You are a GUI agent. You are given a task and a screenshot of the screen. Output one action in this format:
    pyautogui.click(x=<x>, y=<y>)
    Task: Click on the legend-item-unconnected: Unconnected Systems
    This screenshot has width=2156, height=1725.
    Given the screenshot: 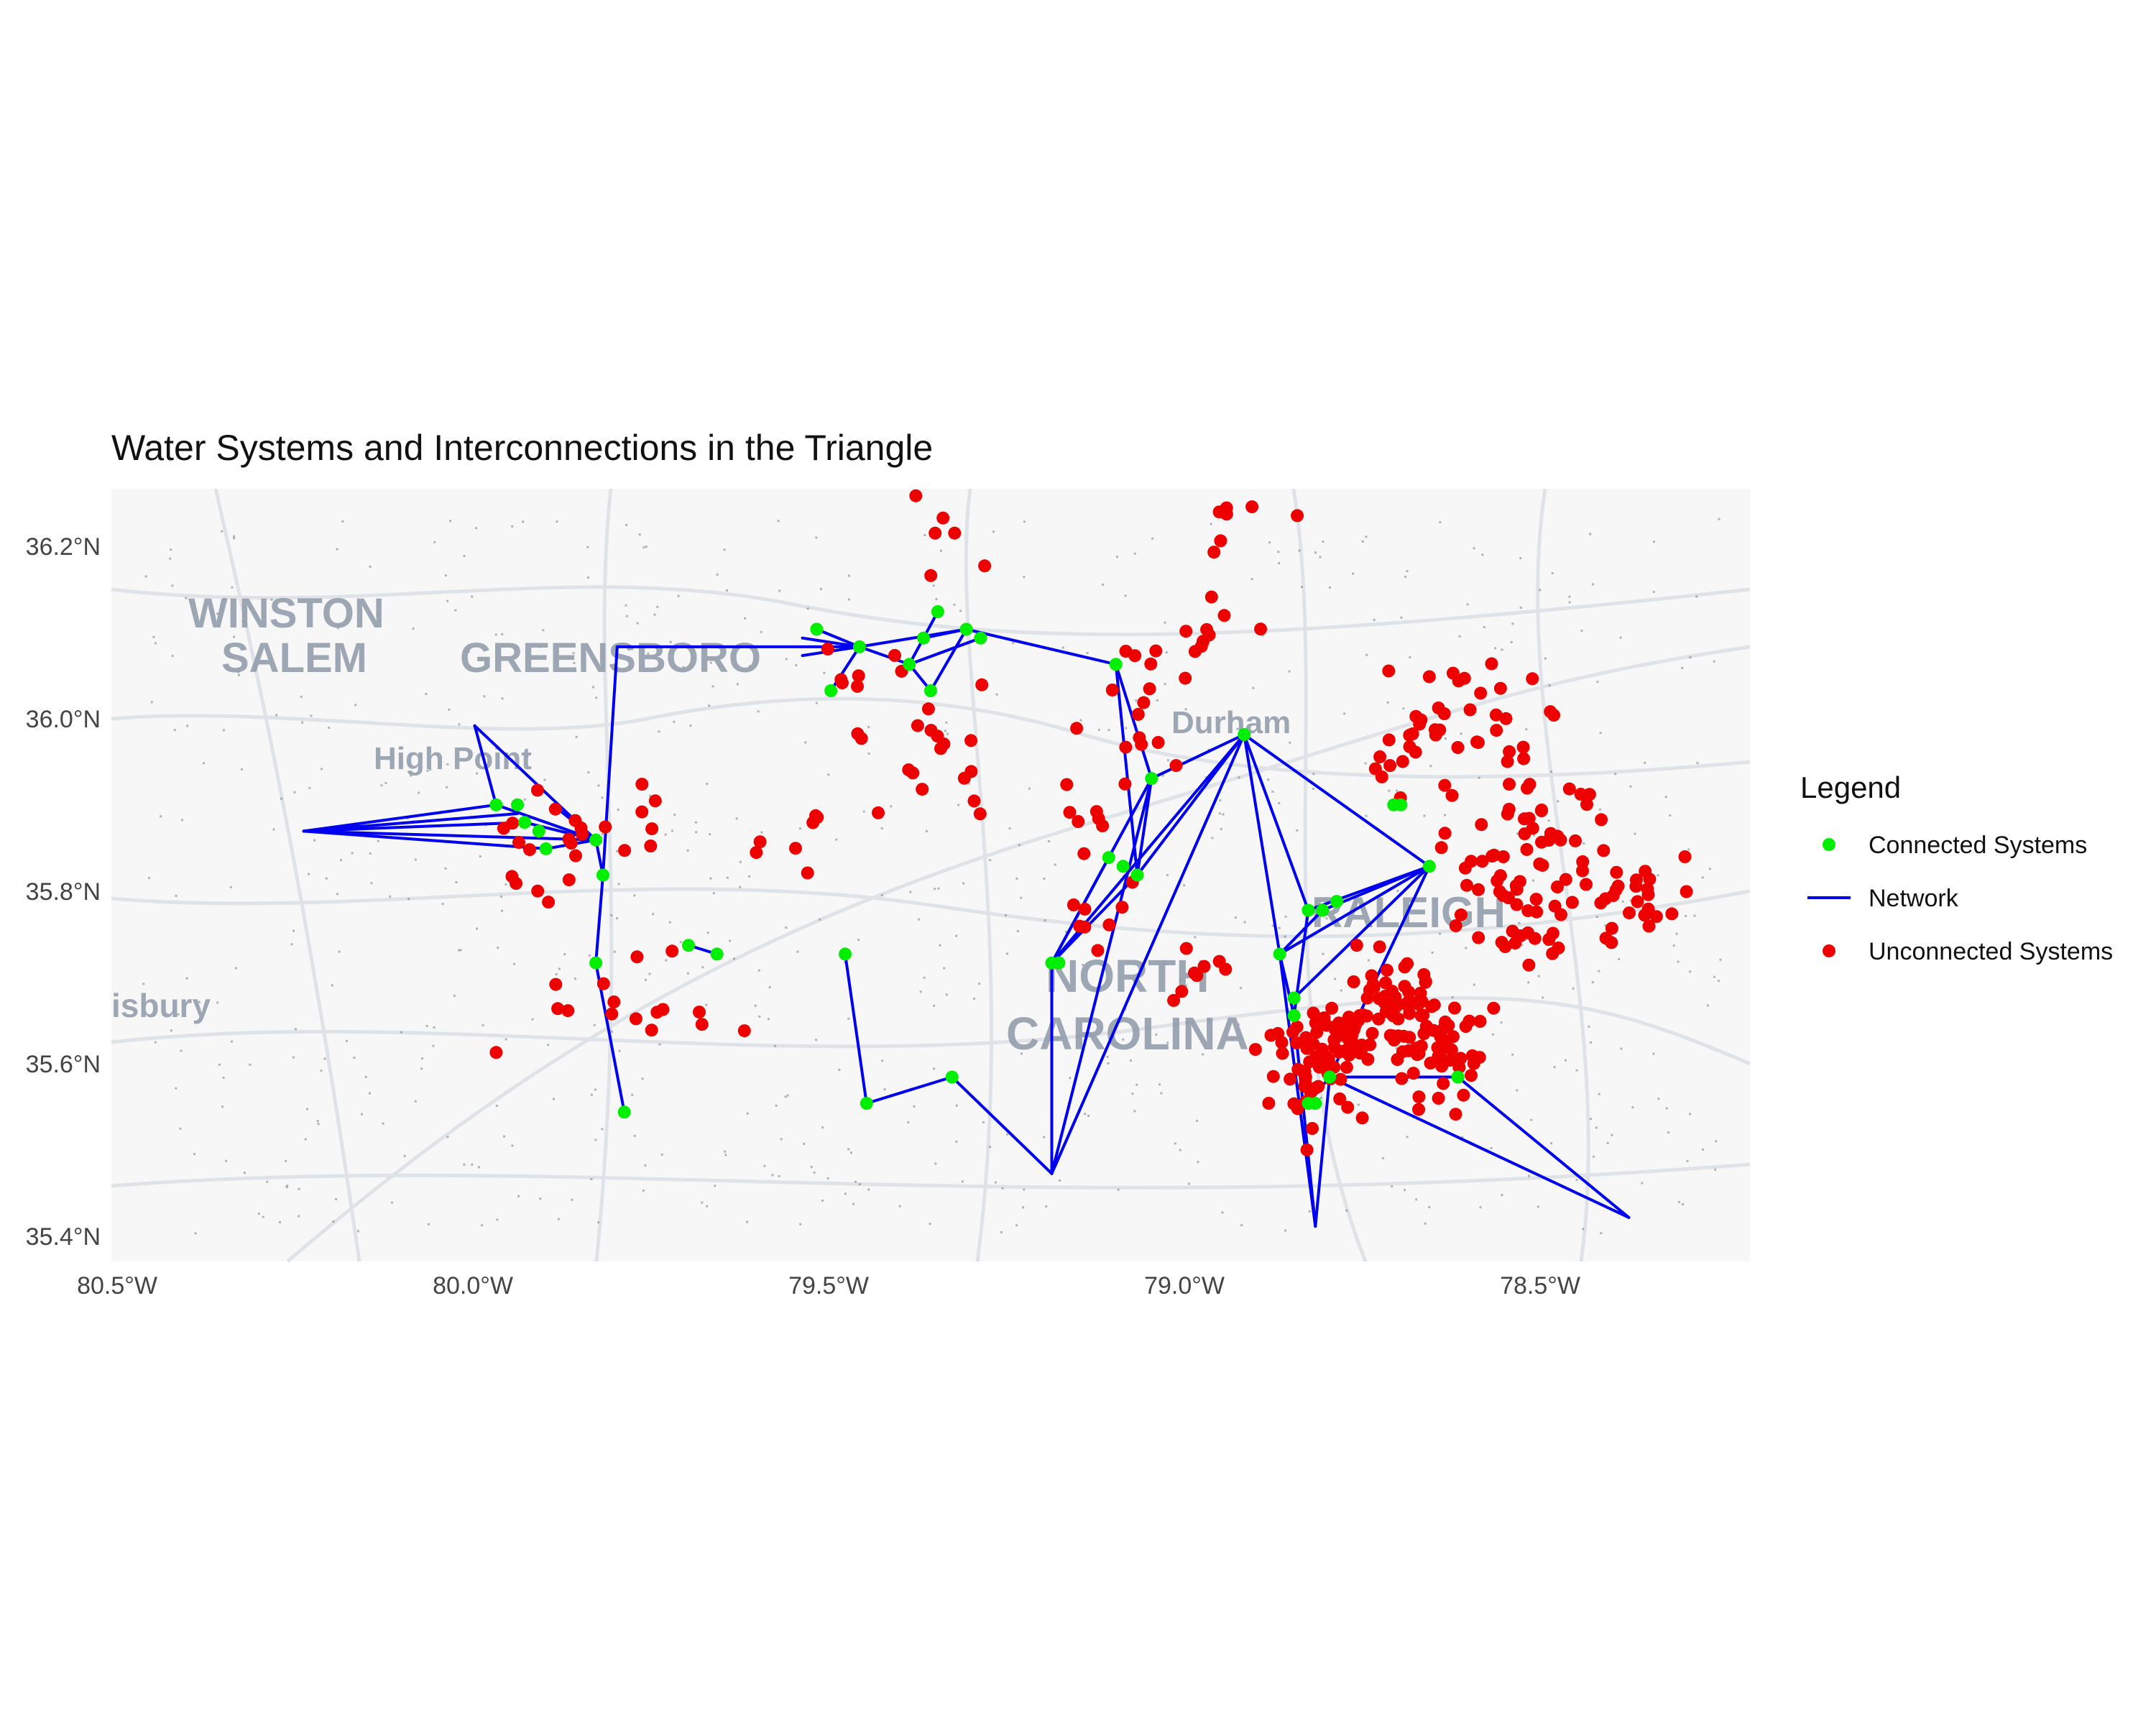 What is the action you would take?
    pyautogui.click(x=1968, y=951)
    